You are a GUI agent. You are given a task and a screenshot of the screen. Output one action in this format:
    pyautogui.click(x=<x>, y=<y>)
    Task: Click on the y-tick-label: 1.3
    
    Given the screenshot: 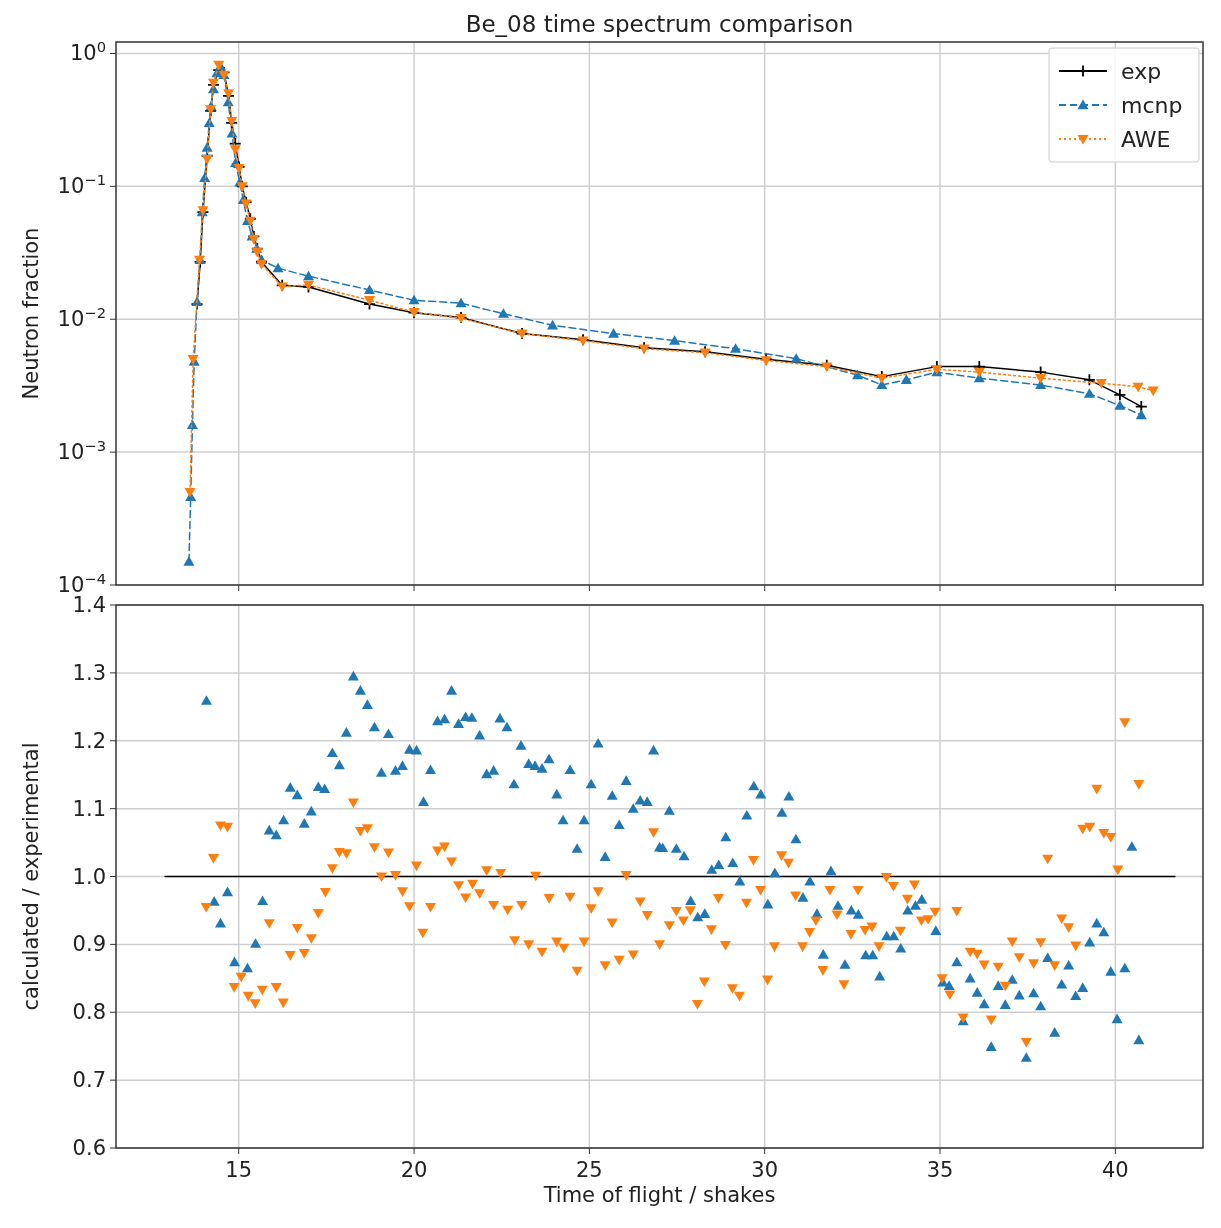 What is the action you would take?
    pyautogui.click(x=89, y=672)
    